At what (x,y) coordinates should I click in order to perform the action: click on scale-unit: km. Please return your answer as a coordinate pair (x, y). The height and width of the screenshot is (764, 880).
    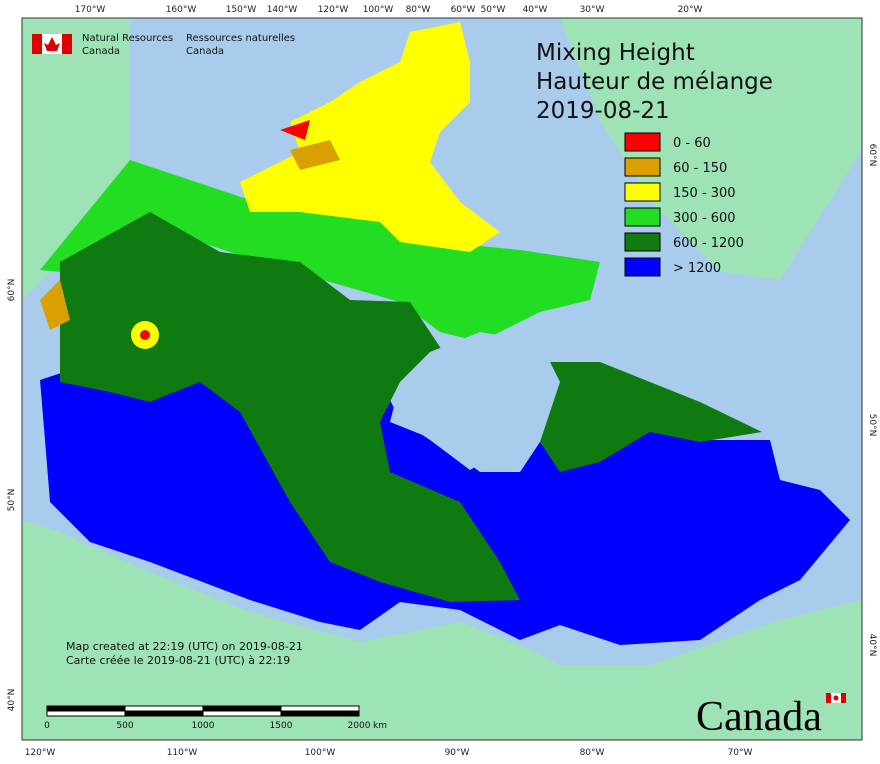
    Looking at the image, I should click on (380, 726).